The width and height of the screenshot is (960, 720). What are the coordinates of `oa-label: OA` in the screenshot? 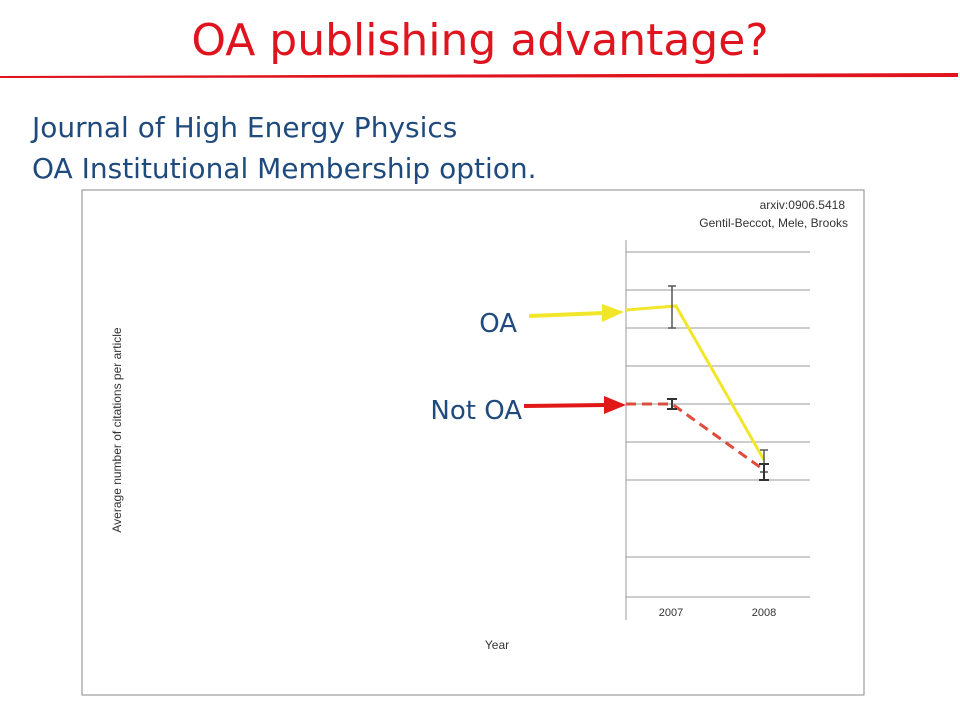 It's located at (498, 324).